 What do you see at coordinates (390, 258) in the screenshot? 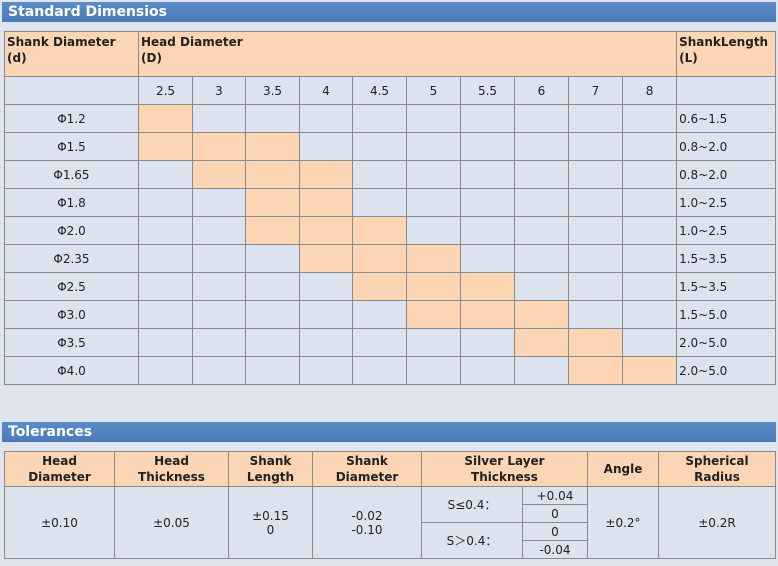
I see `size-row: Φ2.35 1.5~3.5` at bounding box center [390, 258].